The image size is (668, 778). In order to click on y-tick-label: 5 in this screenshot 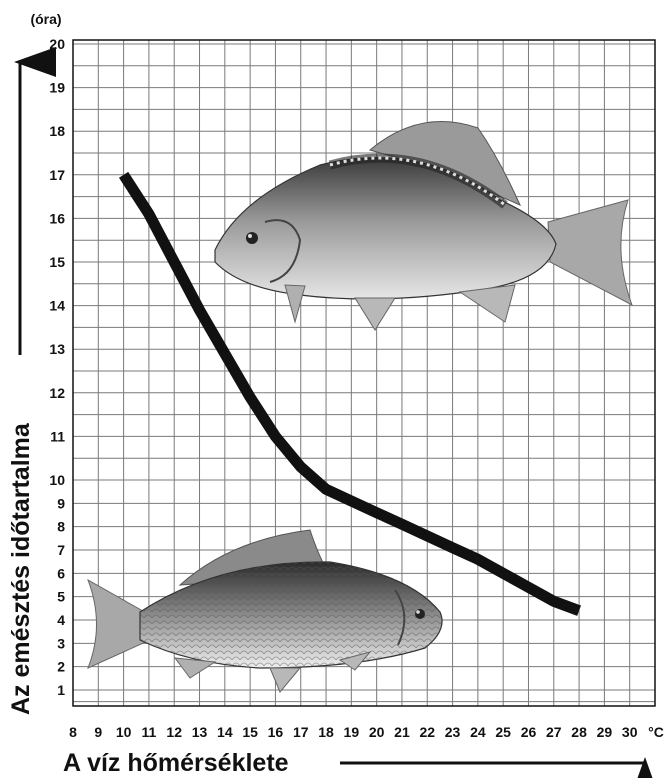, I will do `click(61, 597)`.